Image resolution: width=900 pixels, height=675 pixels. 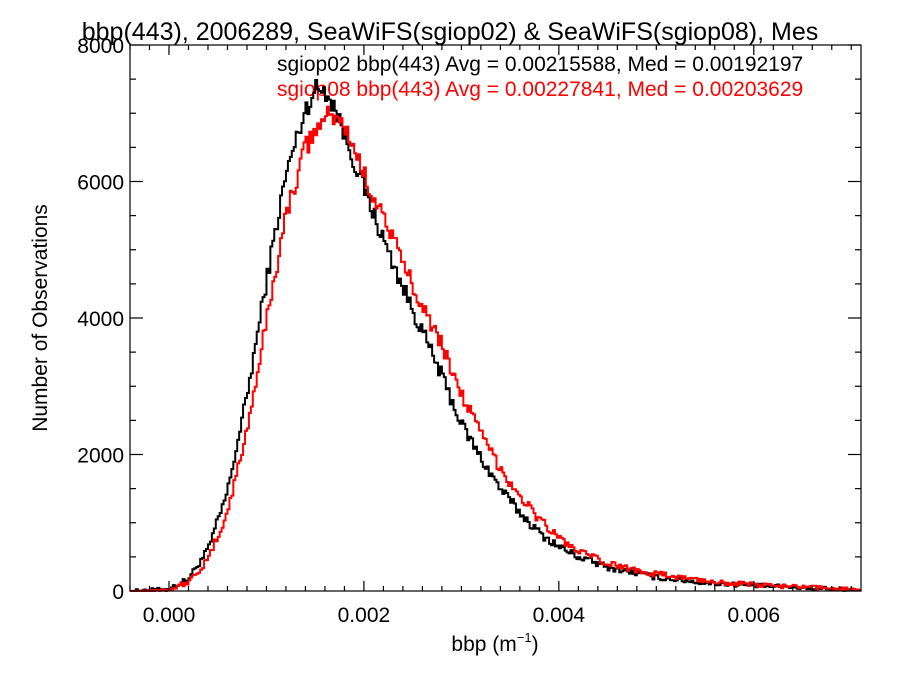 I want to click on y-tick-label: 4000, so click(x=100, y=319).